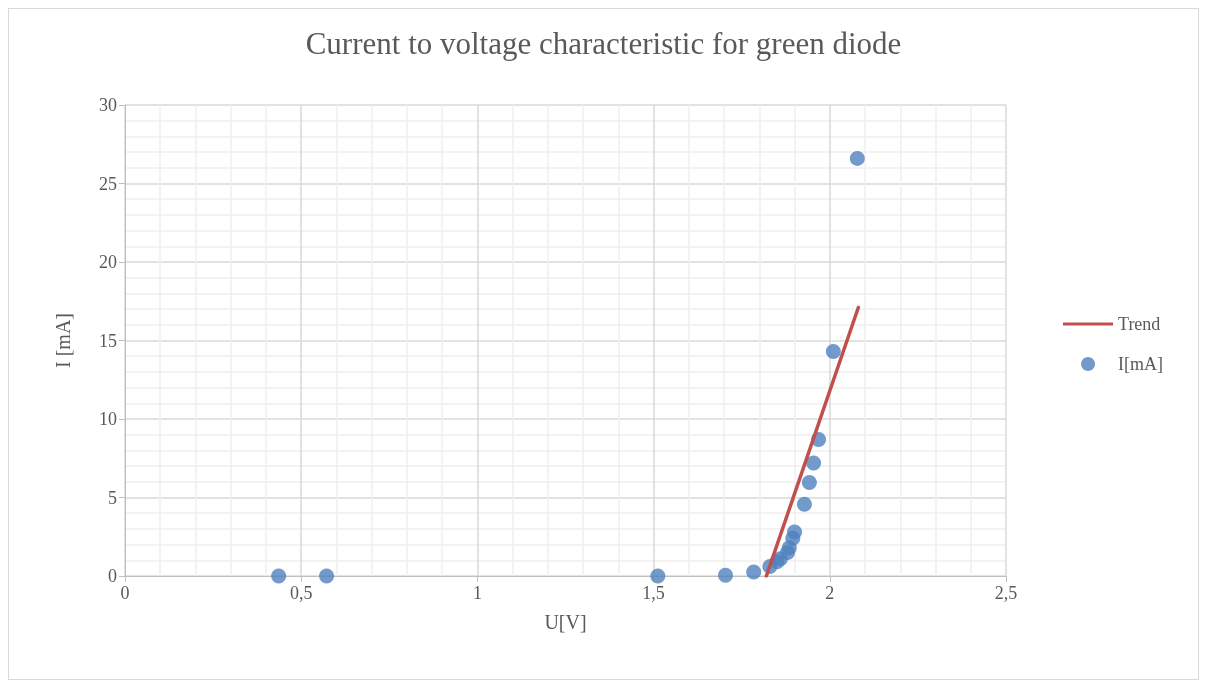 The height and width of the screenshot is (688, 1207). Describe the element at coordinates (1140, 364) in the screenshot. I see `legend-label: I[mA]` at that location.